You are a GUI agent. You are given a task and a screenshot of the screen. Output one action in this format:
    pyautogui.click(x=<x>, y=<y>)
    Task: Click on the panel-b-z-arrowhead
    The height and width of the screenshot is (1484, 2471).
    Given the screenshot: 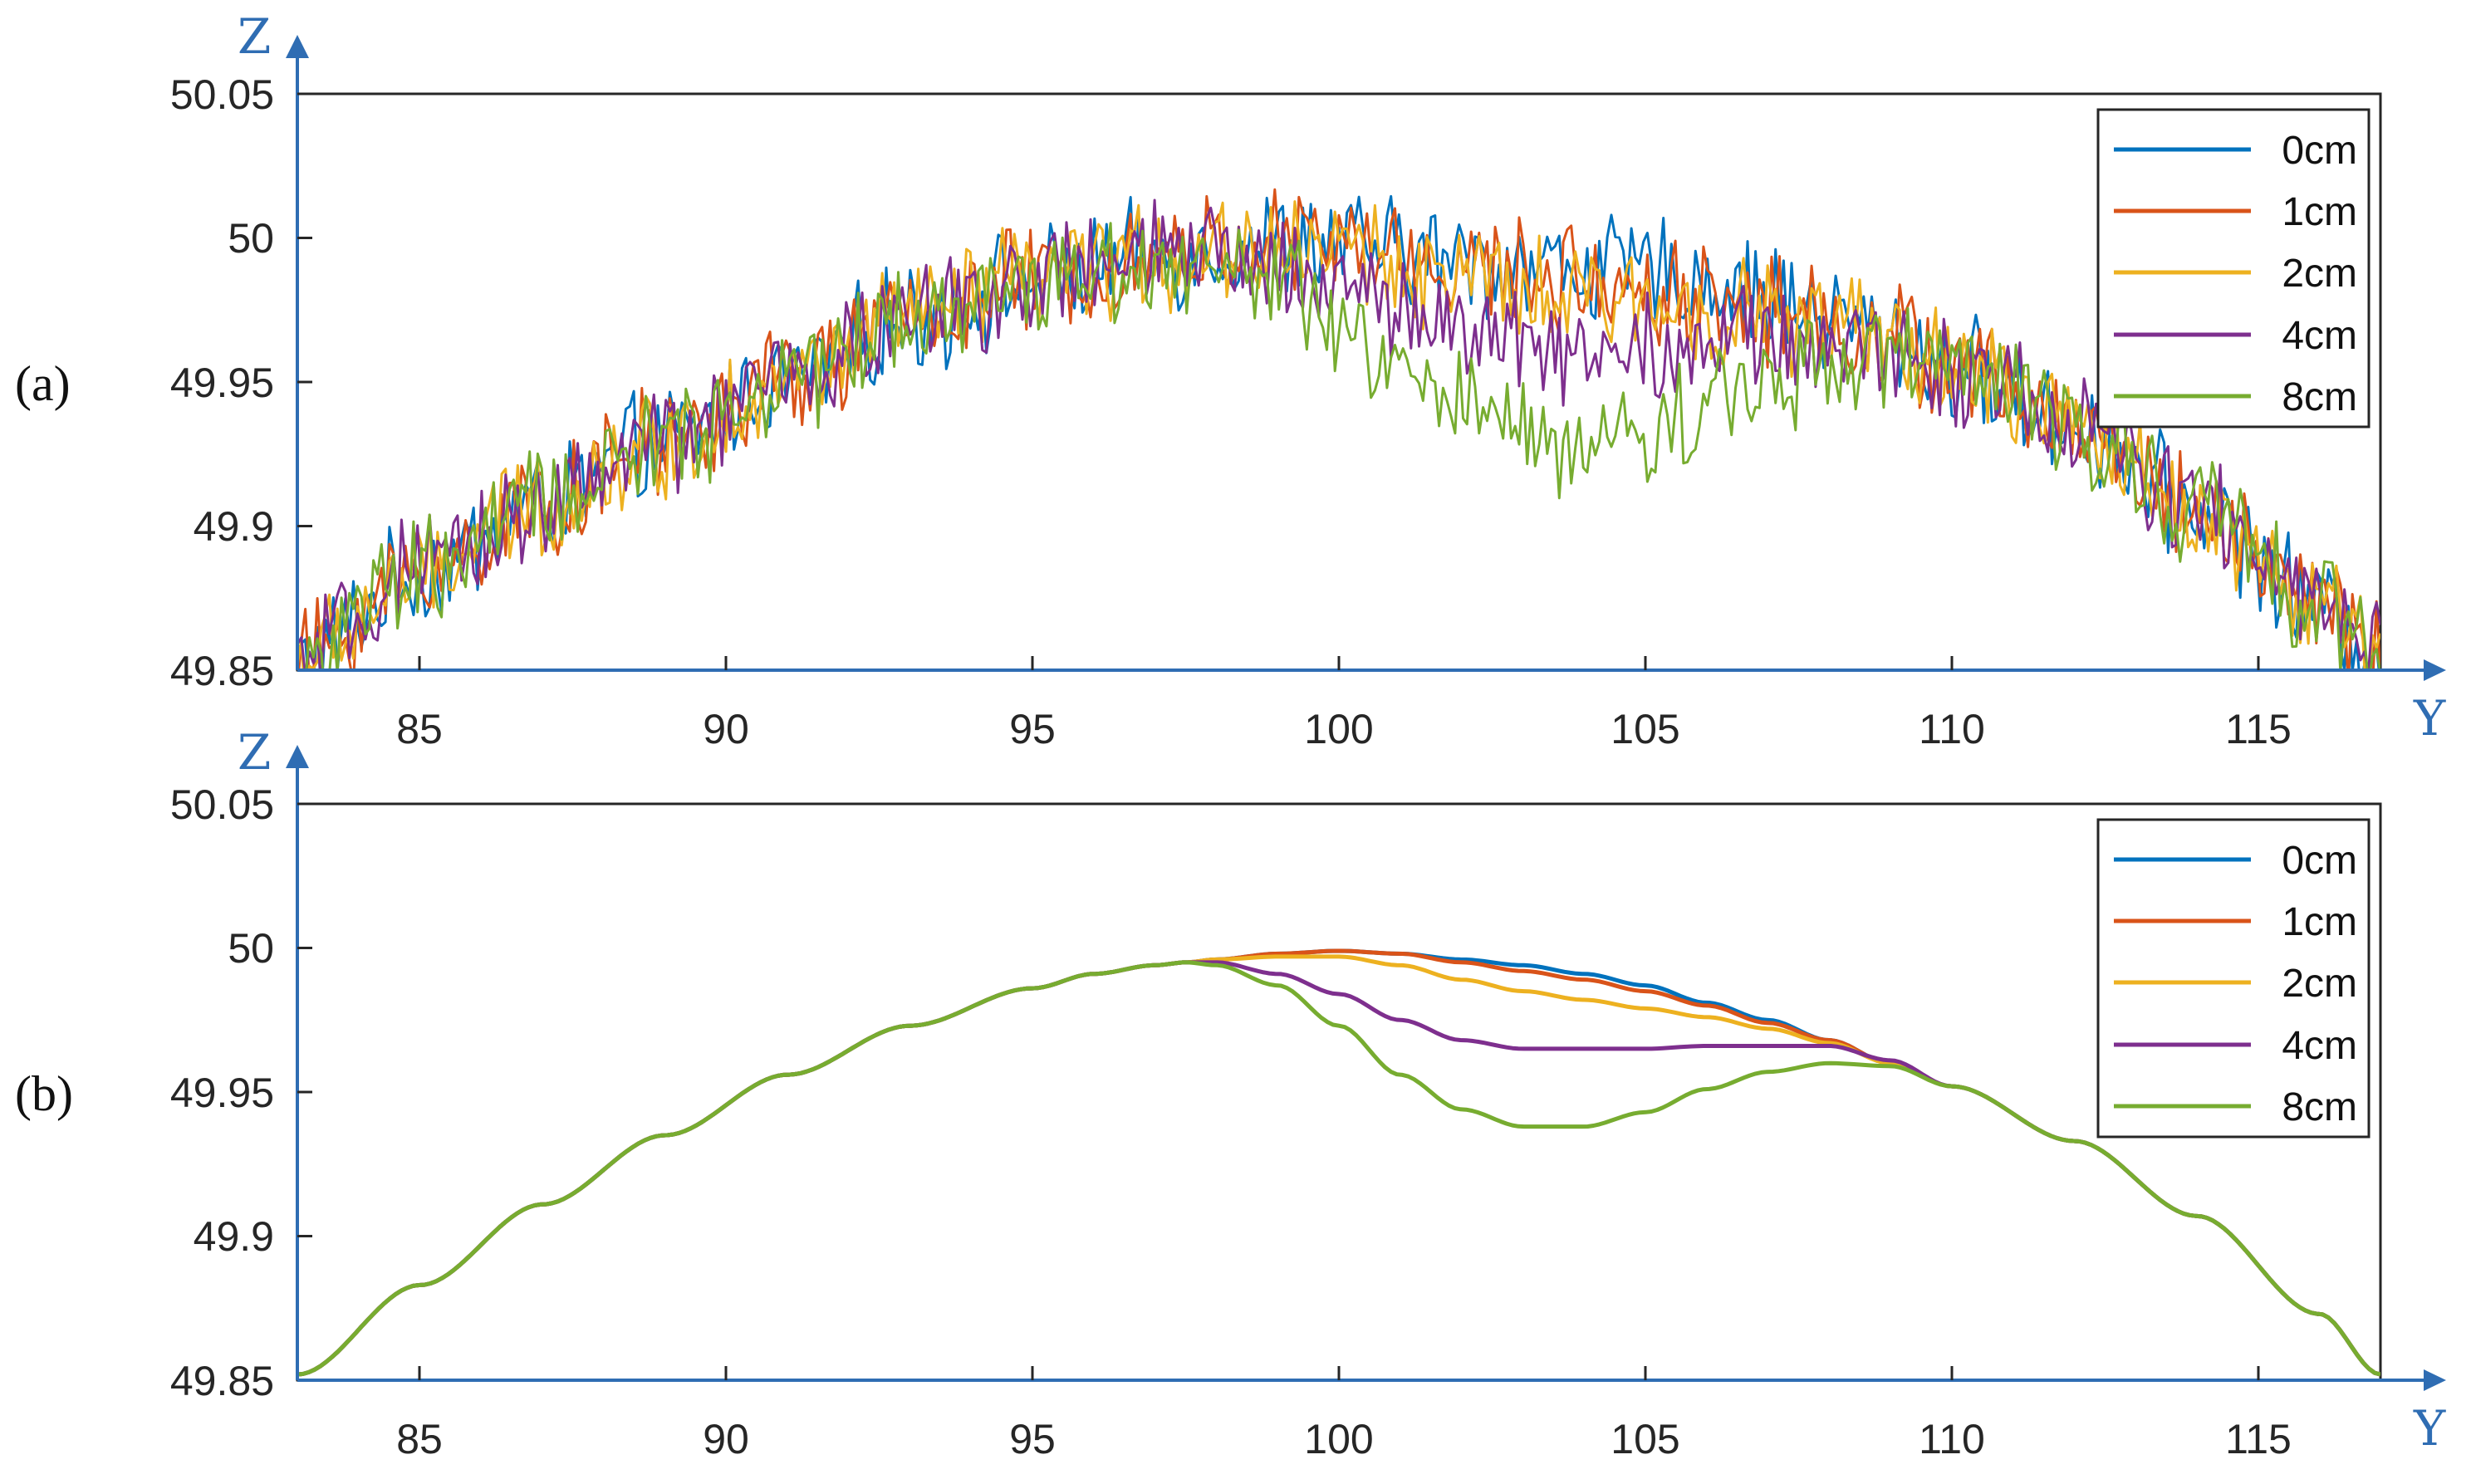 What is the action you would take?
    pyautogui.click(x=297, y=756)
    